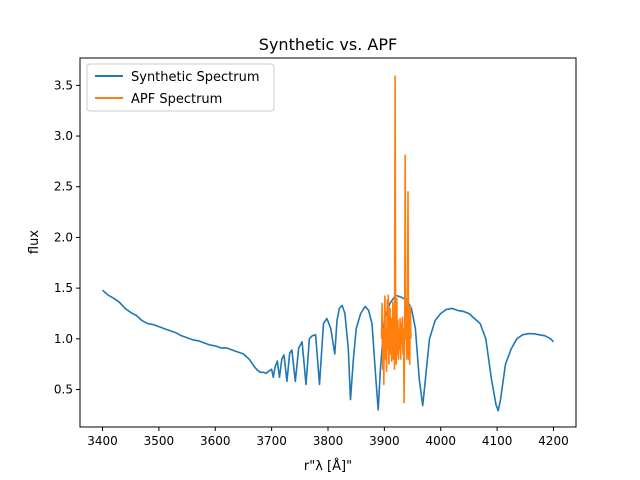 The image size is (640, 480). What do you see at coordinates (328, 466) in the screenshot?
I see `x-axis-label: r"λ [Å]"` at bounding box center [328, 466].